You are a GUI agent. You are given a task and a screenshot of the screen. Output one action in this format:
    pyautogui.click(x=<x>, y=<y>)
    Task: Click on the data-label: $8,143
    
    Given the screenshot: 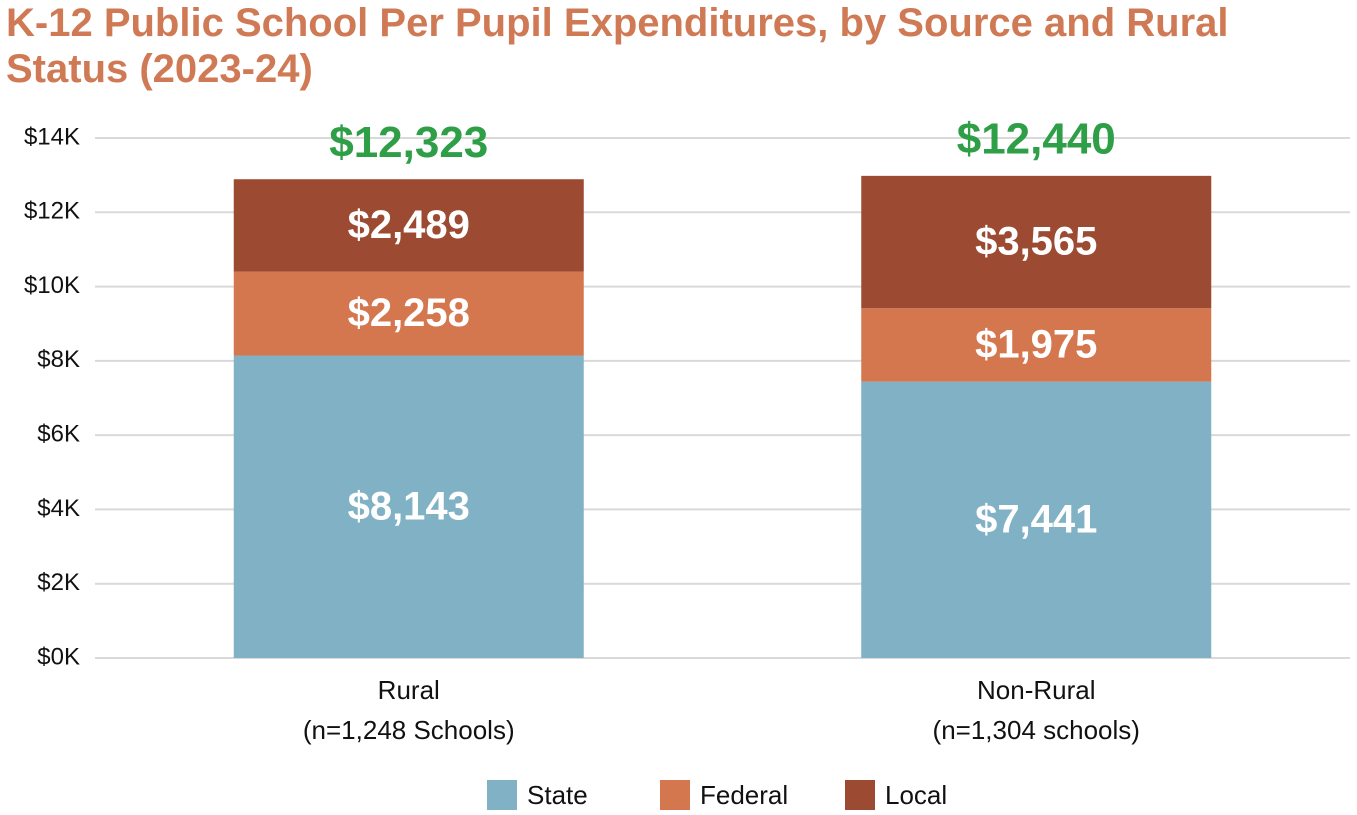 What is the action you would take?
    pyautogui.click(x=409, y=506)
    